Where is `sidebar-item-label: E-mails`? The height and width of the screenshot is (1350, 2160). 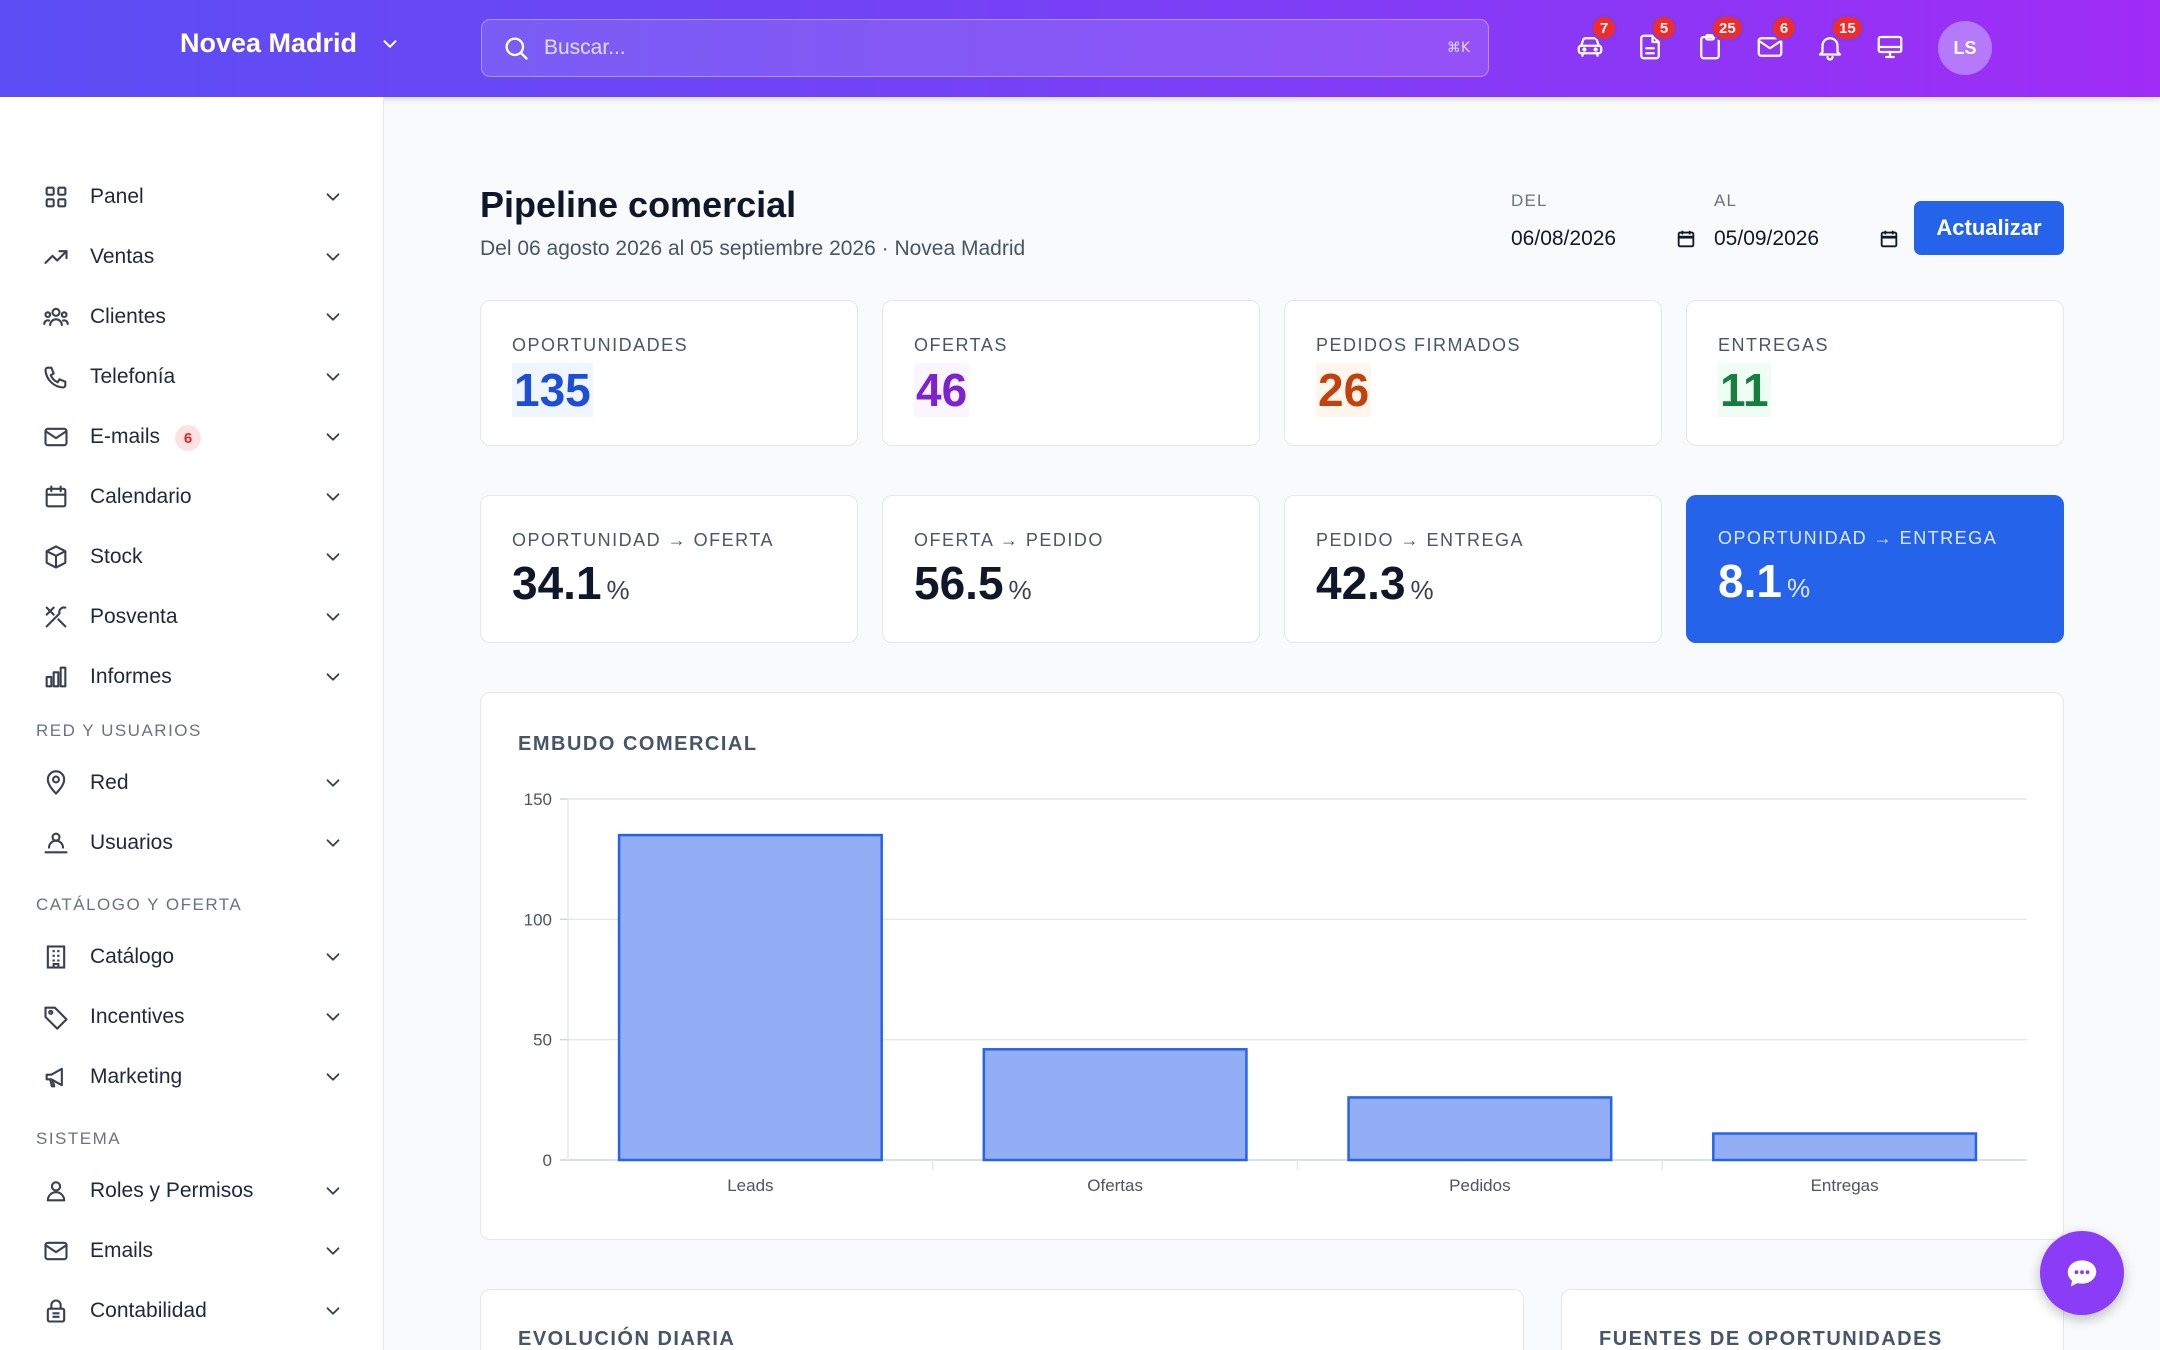
sidebar-item-label: E-mails is located at coordinates (125, 436).